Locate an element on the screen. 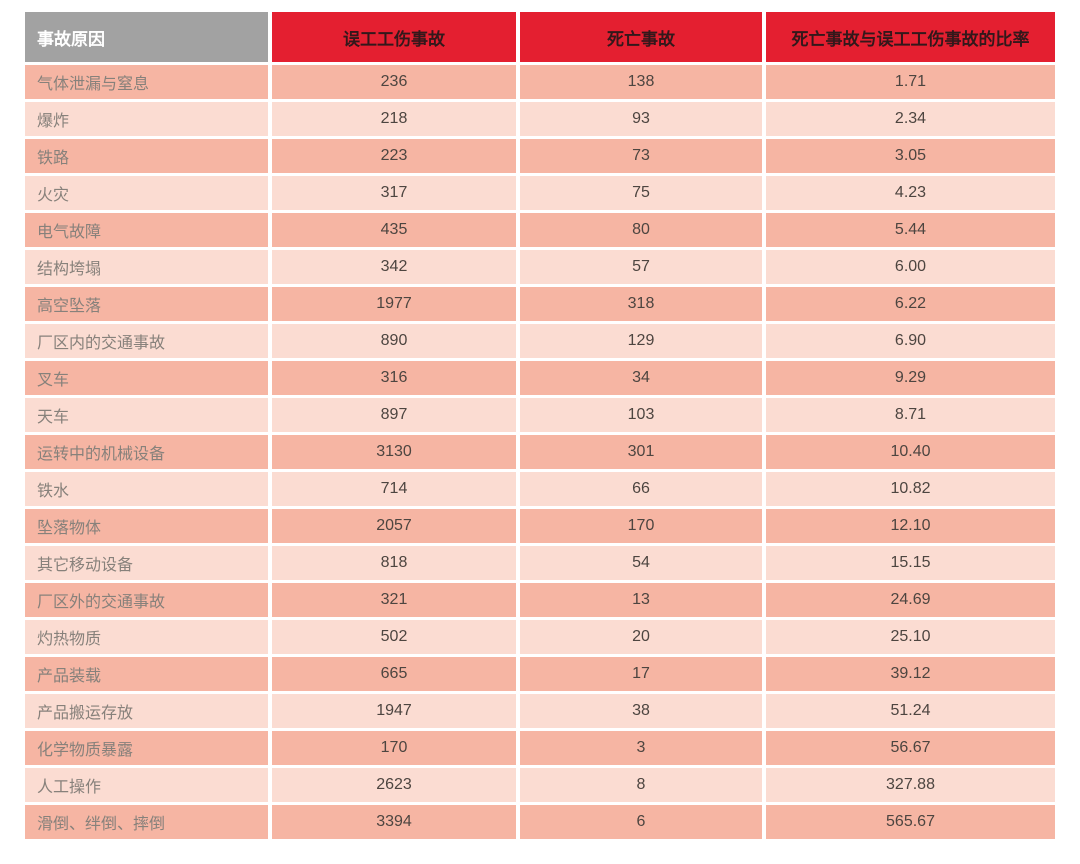 The height and width of the screenshot is (864, 1080). table-row: 气体泄漏与窒息 236 138 1.71 is located at coordinates (540, 82).